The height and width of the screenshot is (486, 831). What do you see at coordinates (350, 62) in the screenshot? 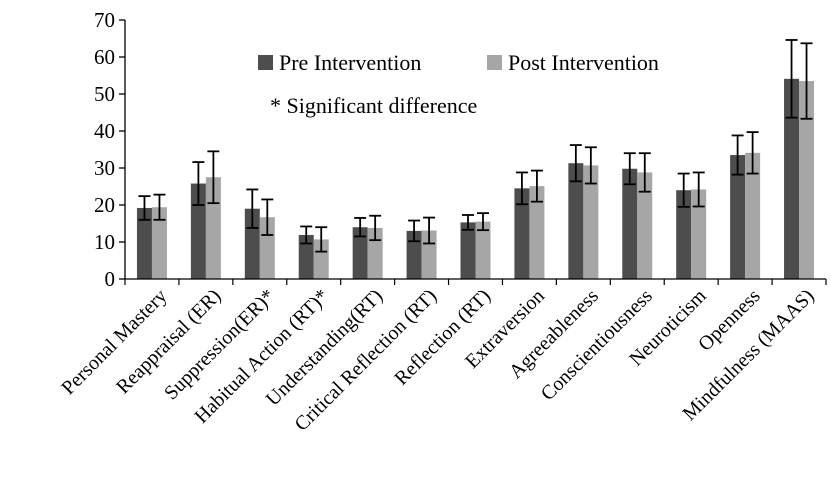
I see `legend-label-pre: Pre Intervention` at bounding box center [350, 62].